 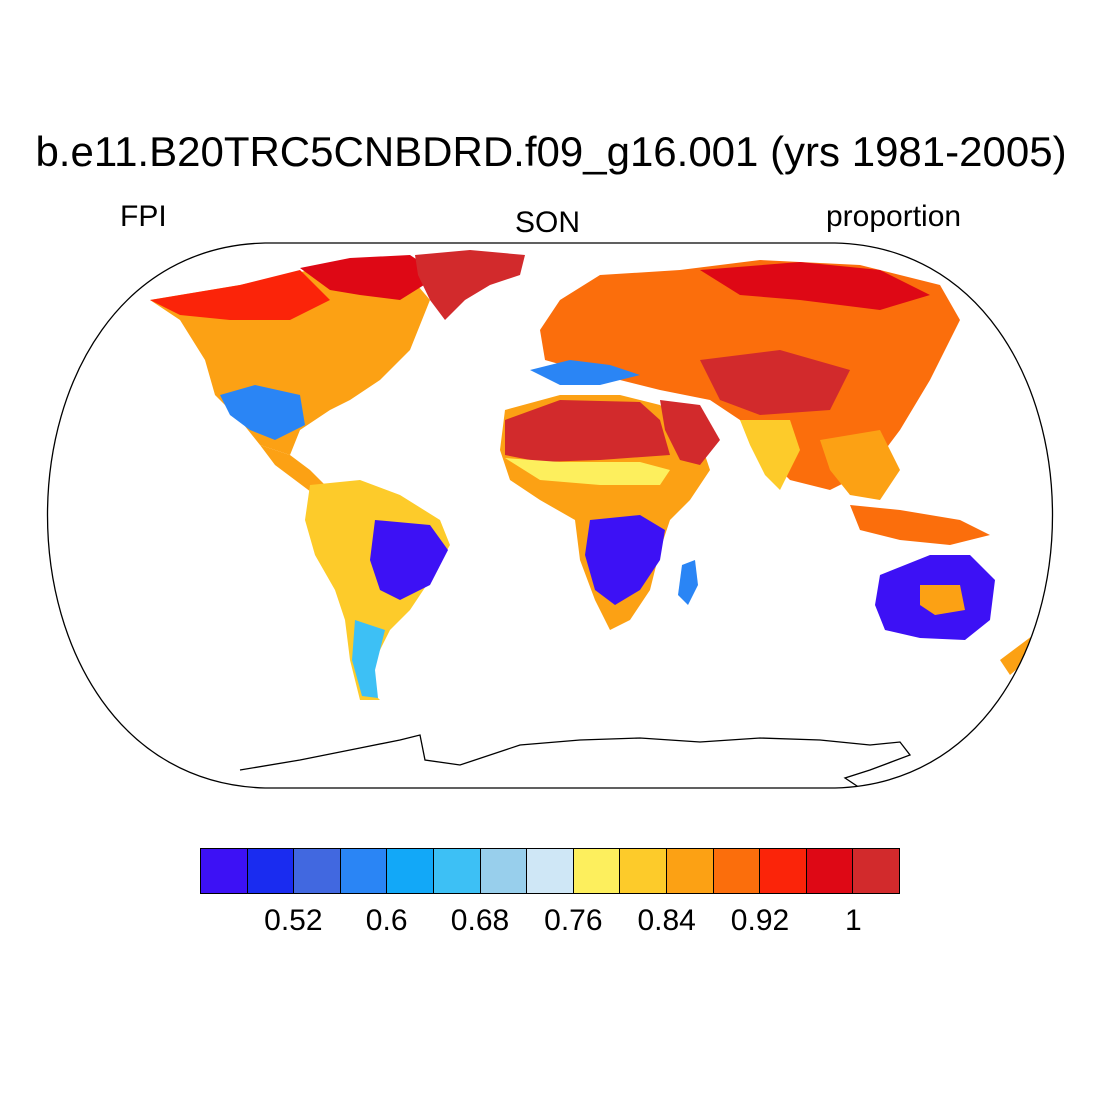 What do you see at coordinates (587, 431) in the screenshot?
I see `sahara-region` at bounding box center [587, 431].